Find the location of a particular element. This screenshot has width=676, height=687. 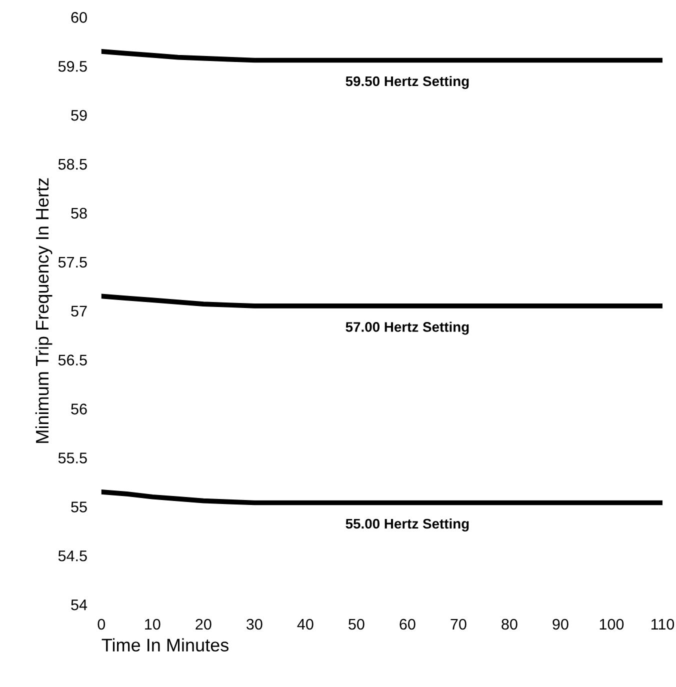

y-tick-label: 57.5 is located at coordinates (72, 262).